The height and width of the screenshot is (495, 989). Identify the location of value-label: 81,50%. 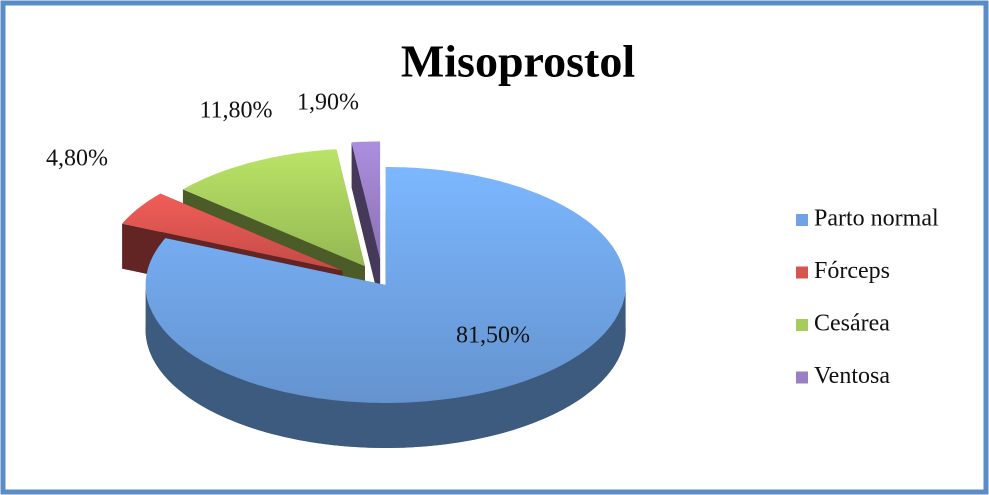
(493, 336).